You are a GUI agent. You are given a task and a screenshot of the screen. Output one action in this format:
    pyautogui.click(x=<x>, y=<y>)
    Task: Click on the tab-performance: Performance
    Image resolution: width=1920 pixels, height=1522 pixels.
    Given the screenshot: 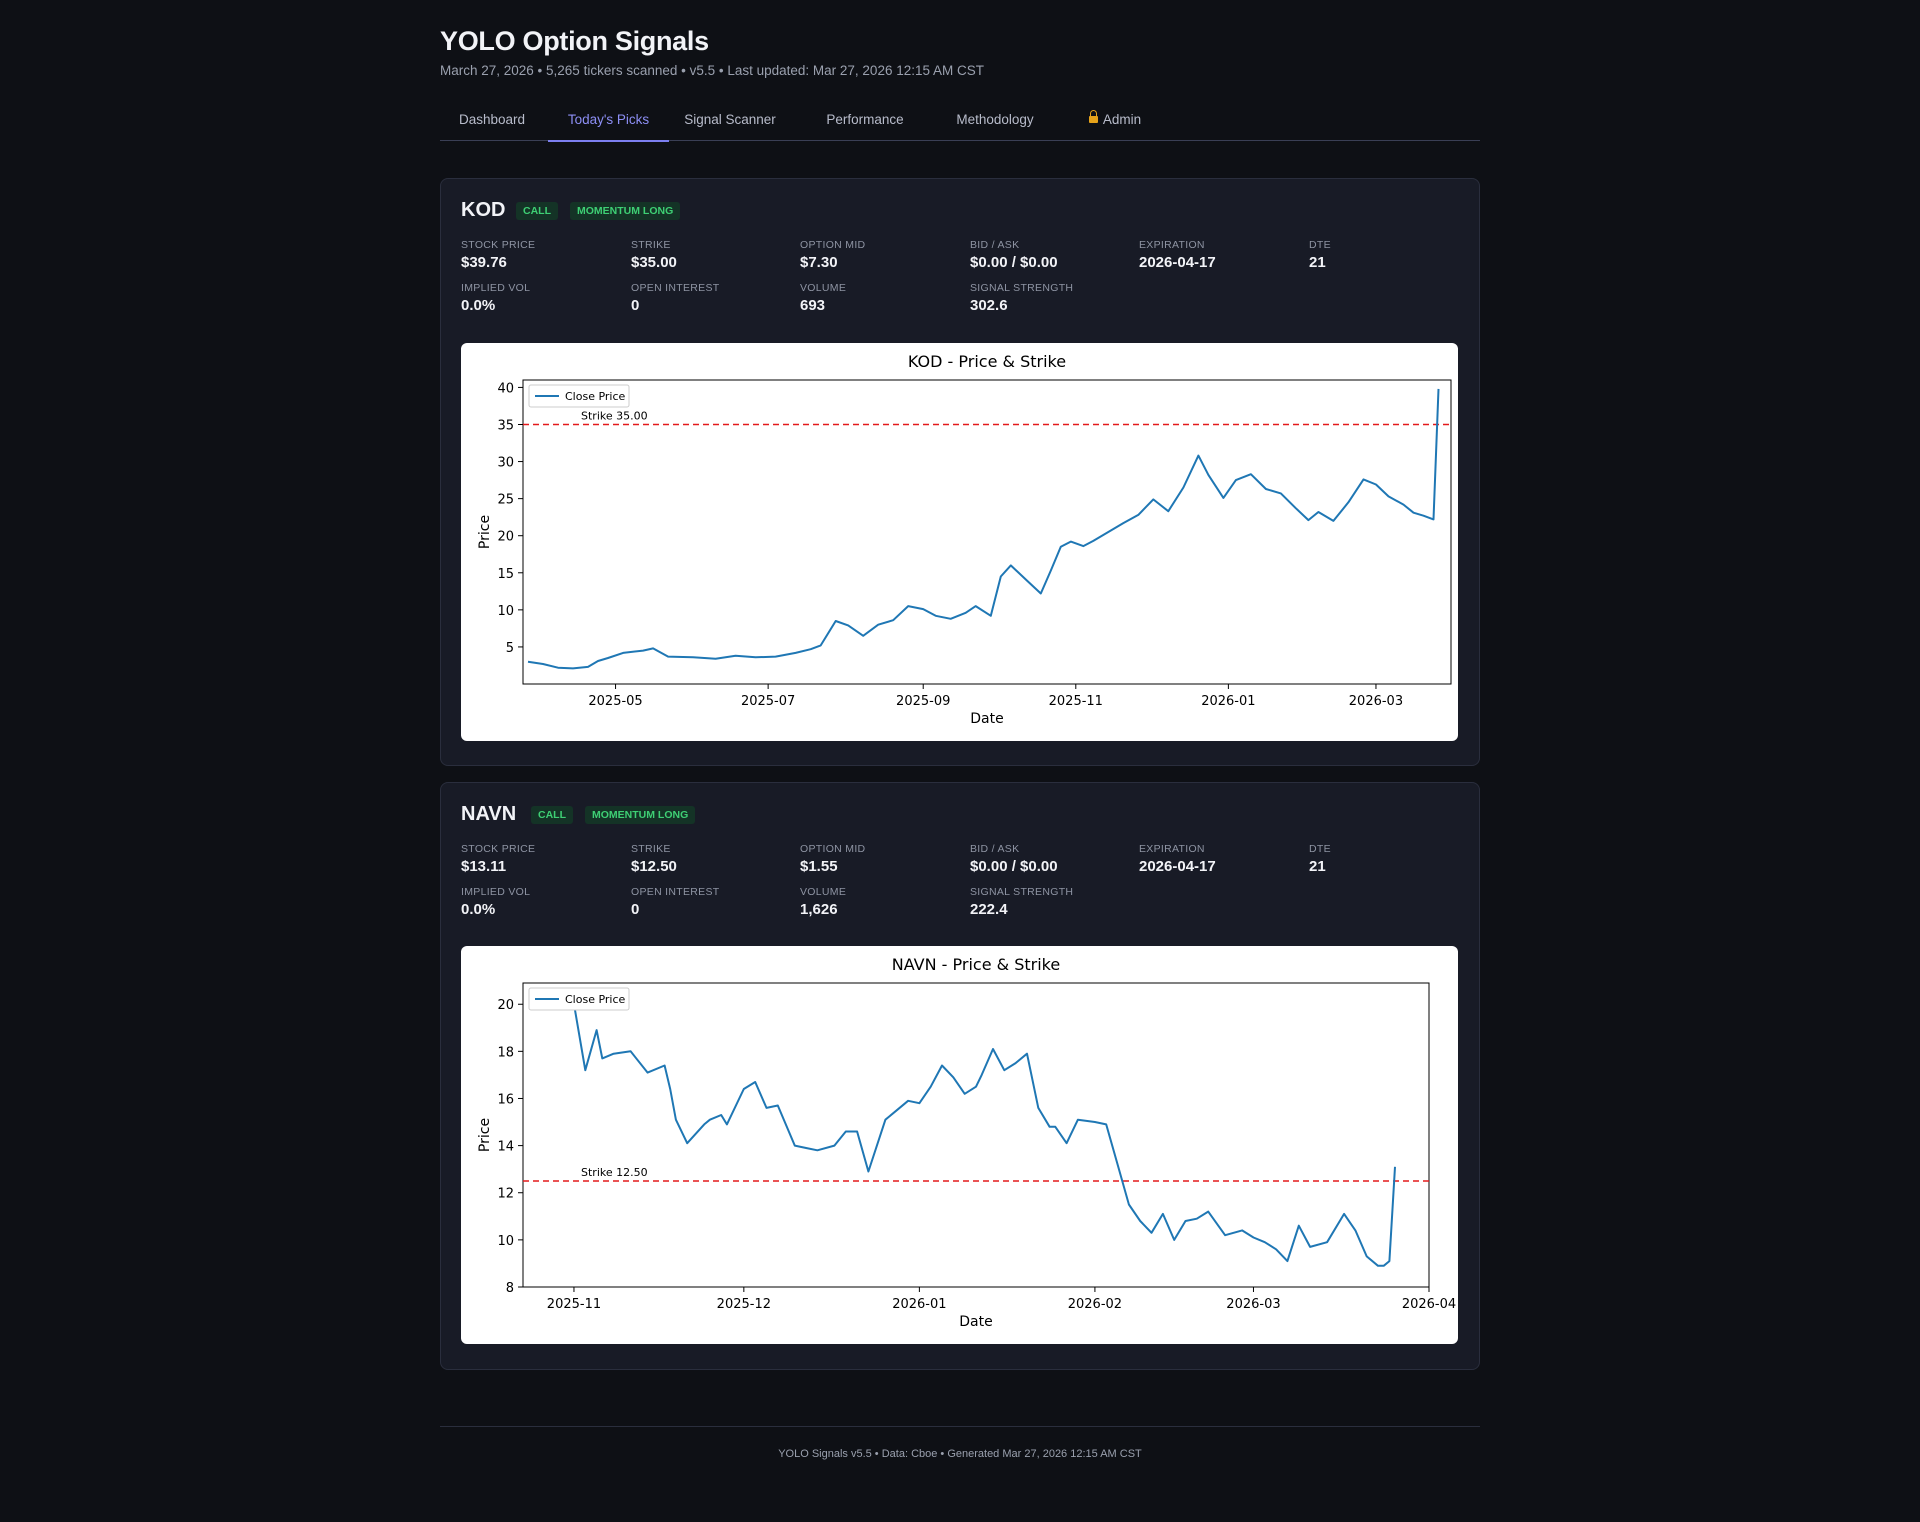 What is the action you would take?
    pyautogui.click(x=865, y=119)
    